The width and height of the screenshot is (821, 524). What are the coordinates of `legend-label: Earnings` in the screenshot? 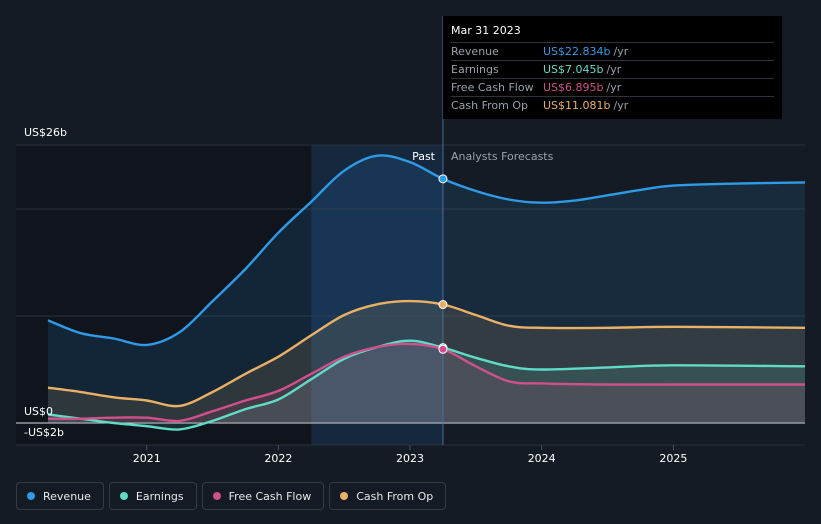 It's located at (159, 496).